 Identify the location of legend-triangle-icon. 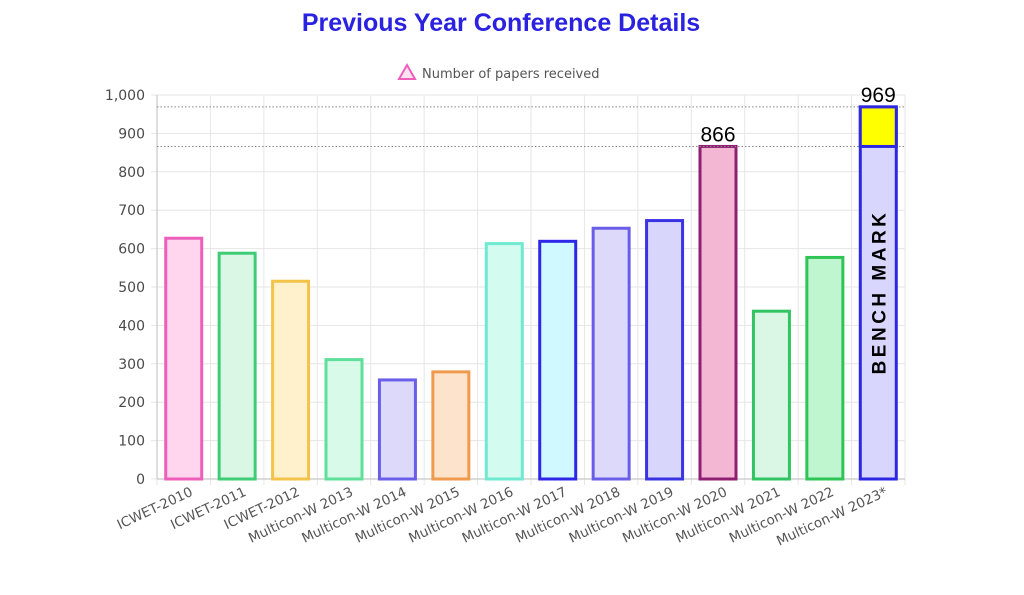
(407, 71).